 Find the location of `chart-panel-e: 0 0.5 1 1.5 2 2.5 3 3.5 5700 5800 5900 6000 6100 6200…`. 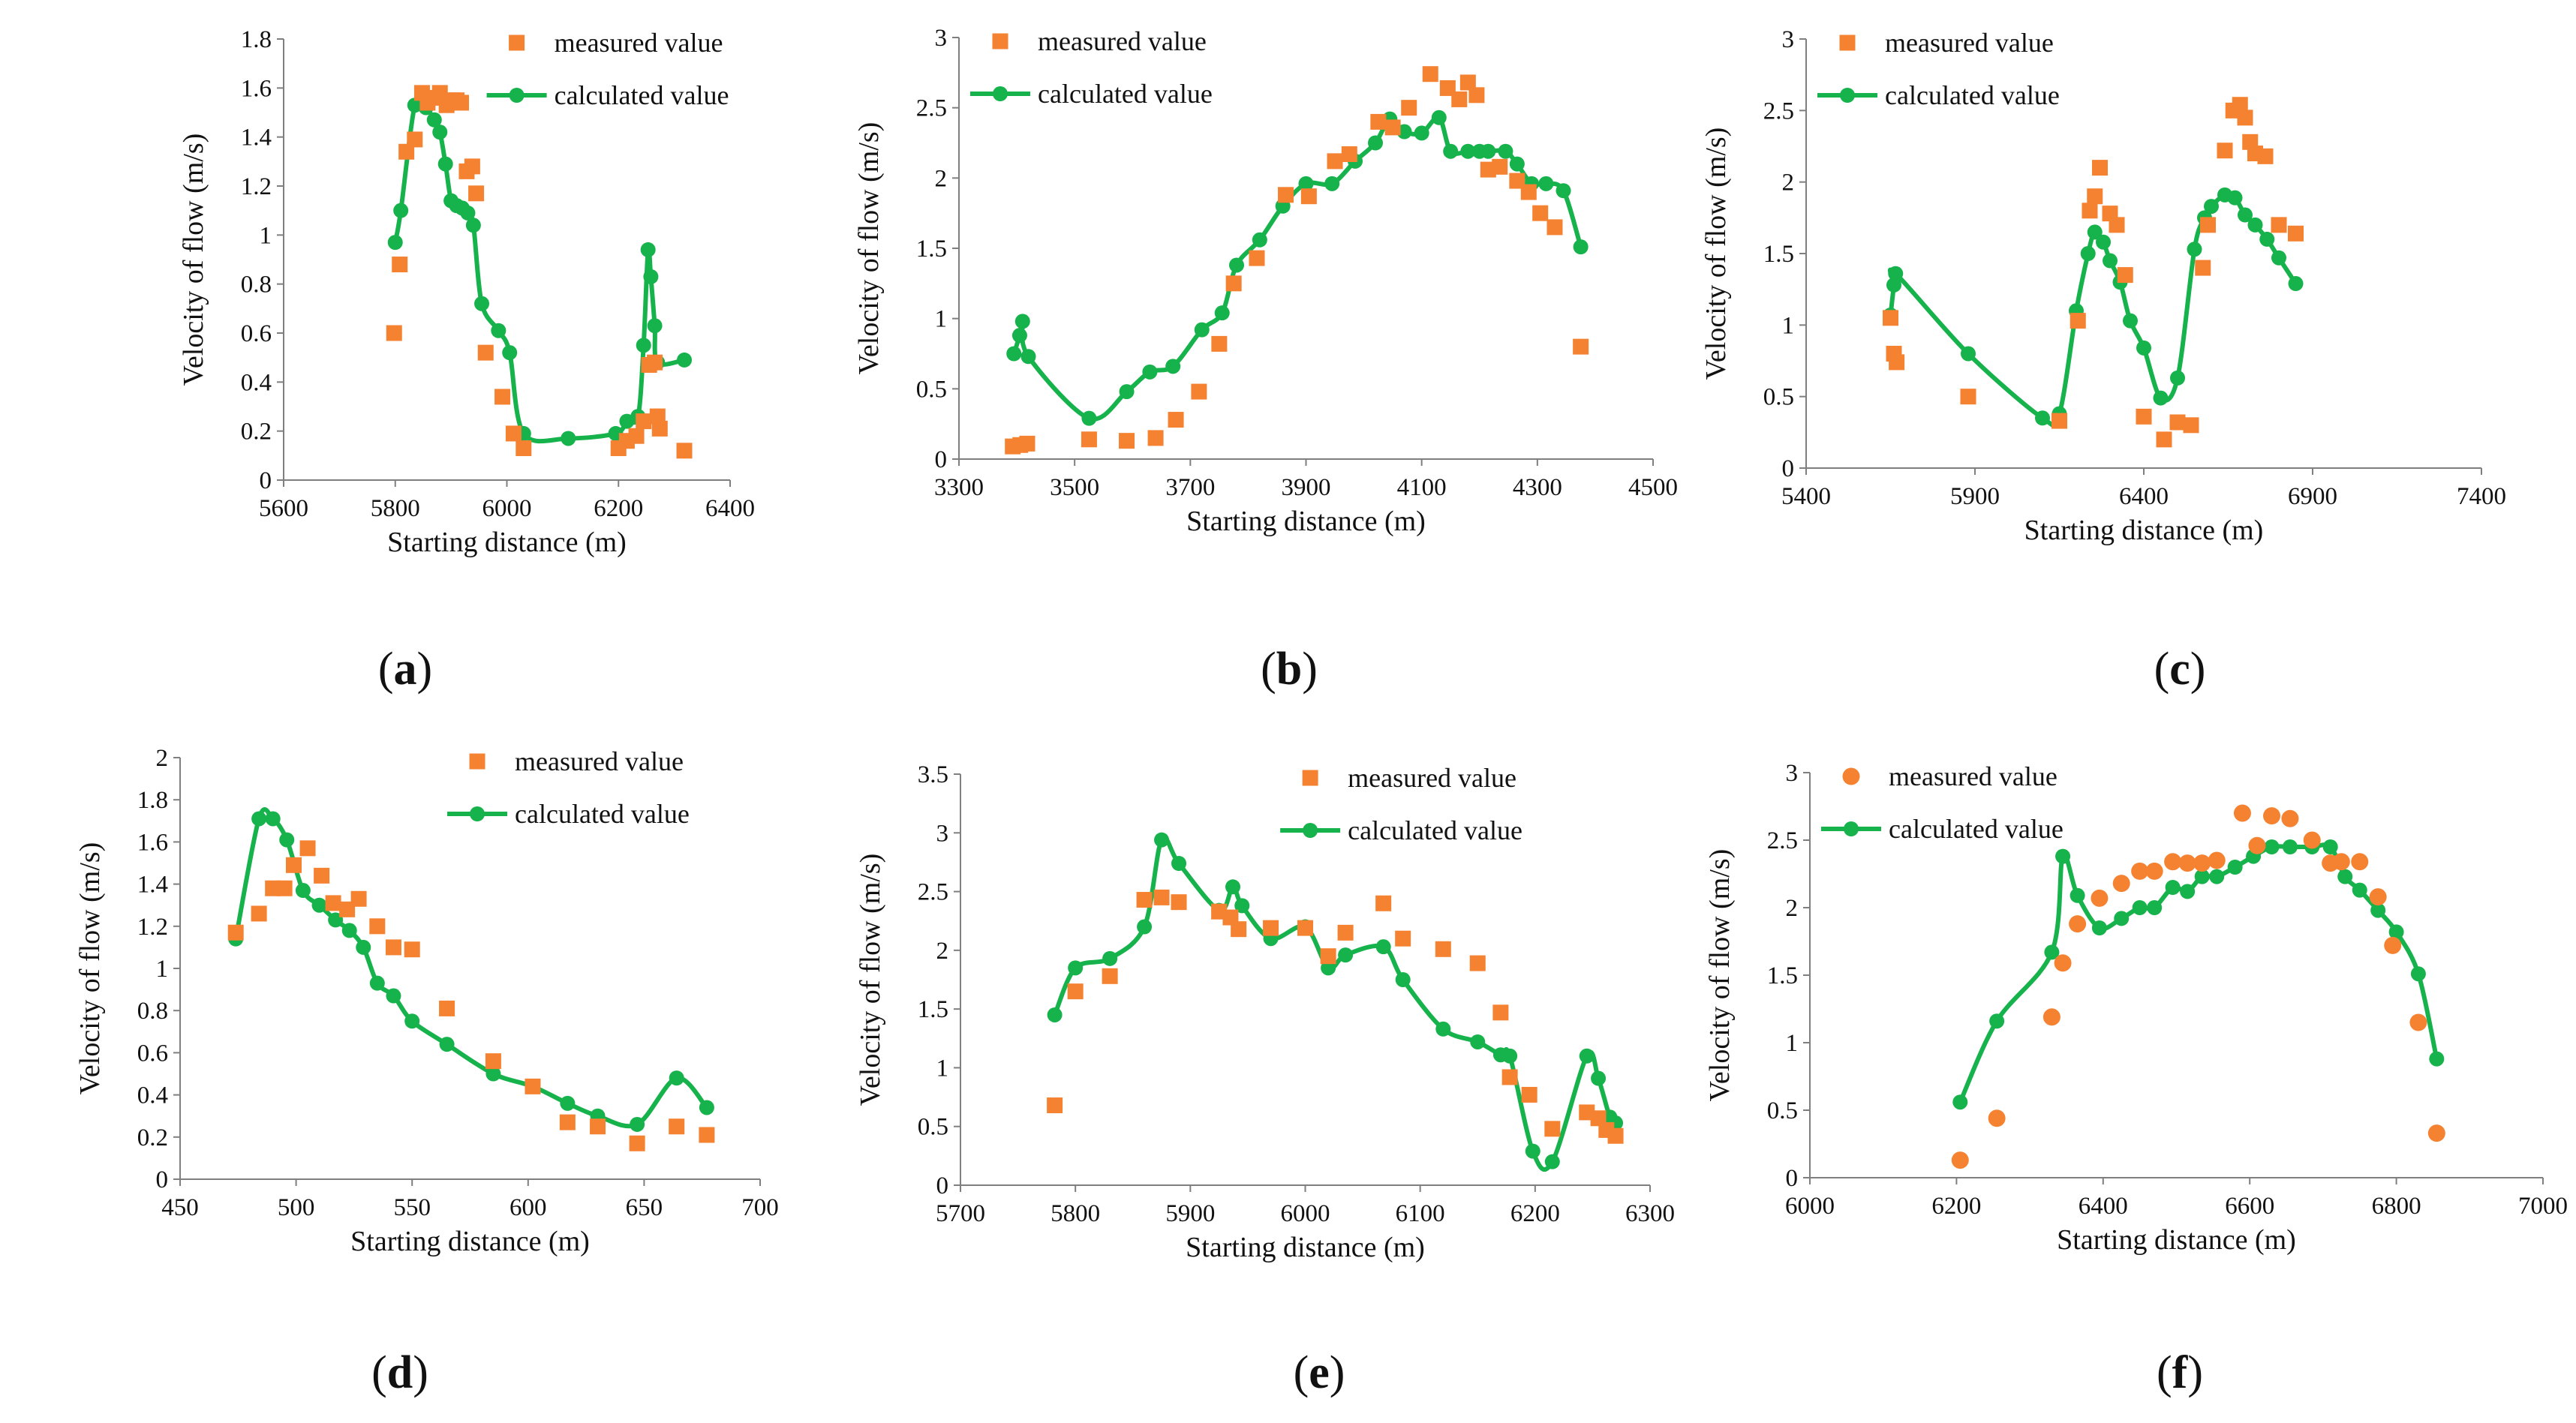

chart-panel-e: 0 0.5 1 1.5 2 2.5 3 3.5 5700 5800 5900 6000 6100 6200… is located at coordinates (1265, 1079).